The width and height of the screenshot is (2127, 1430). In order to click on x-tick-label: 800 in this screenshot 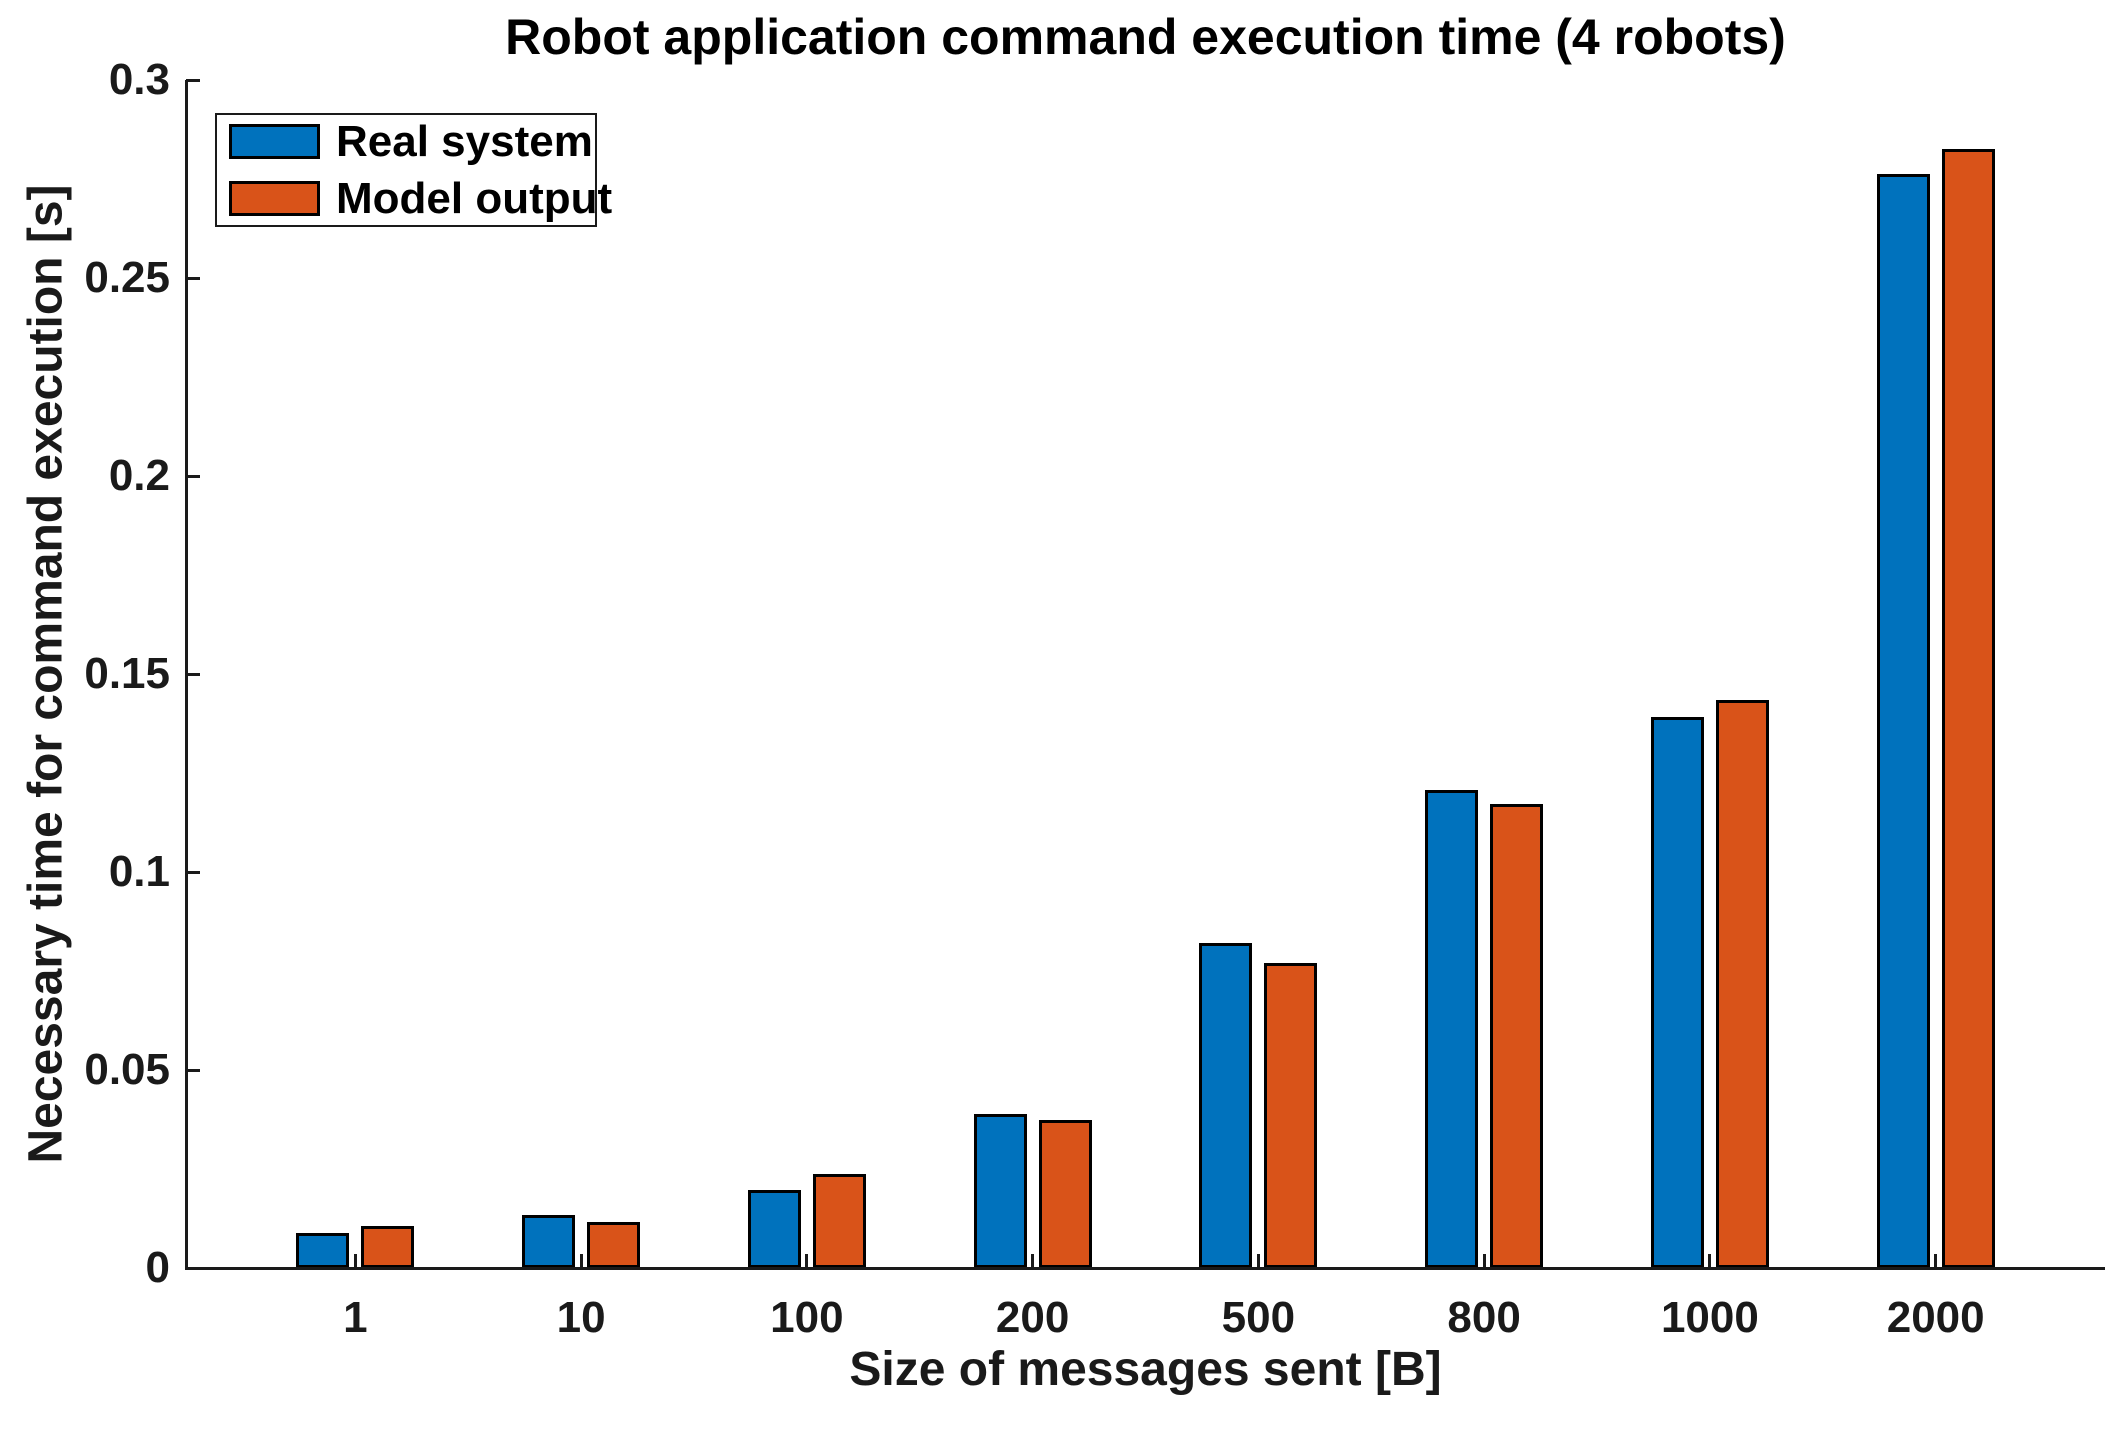, I will do `click(1484, 1317)`.